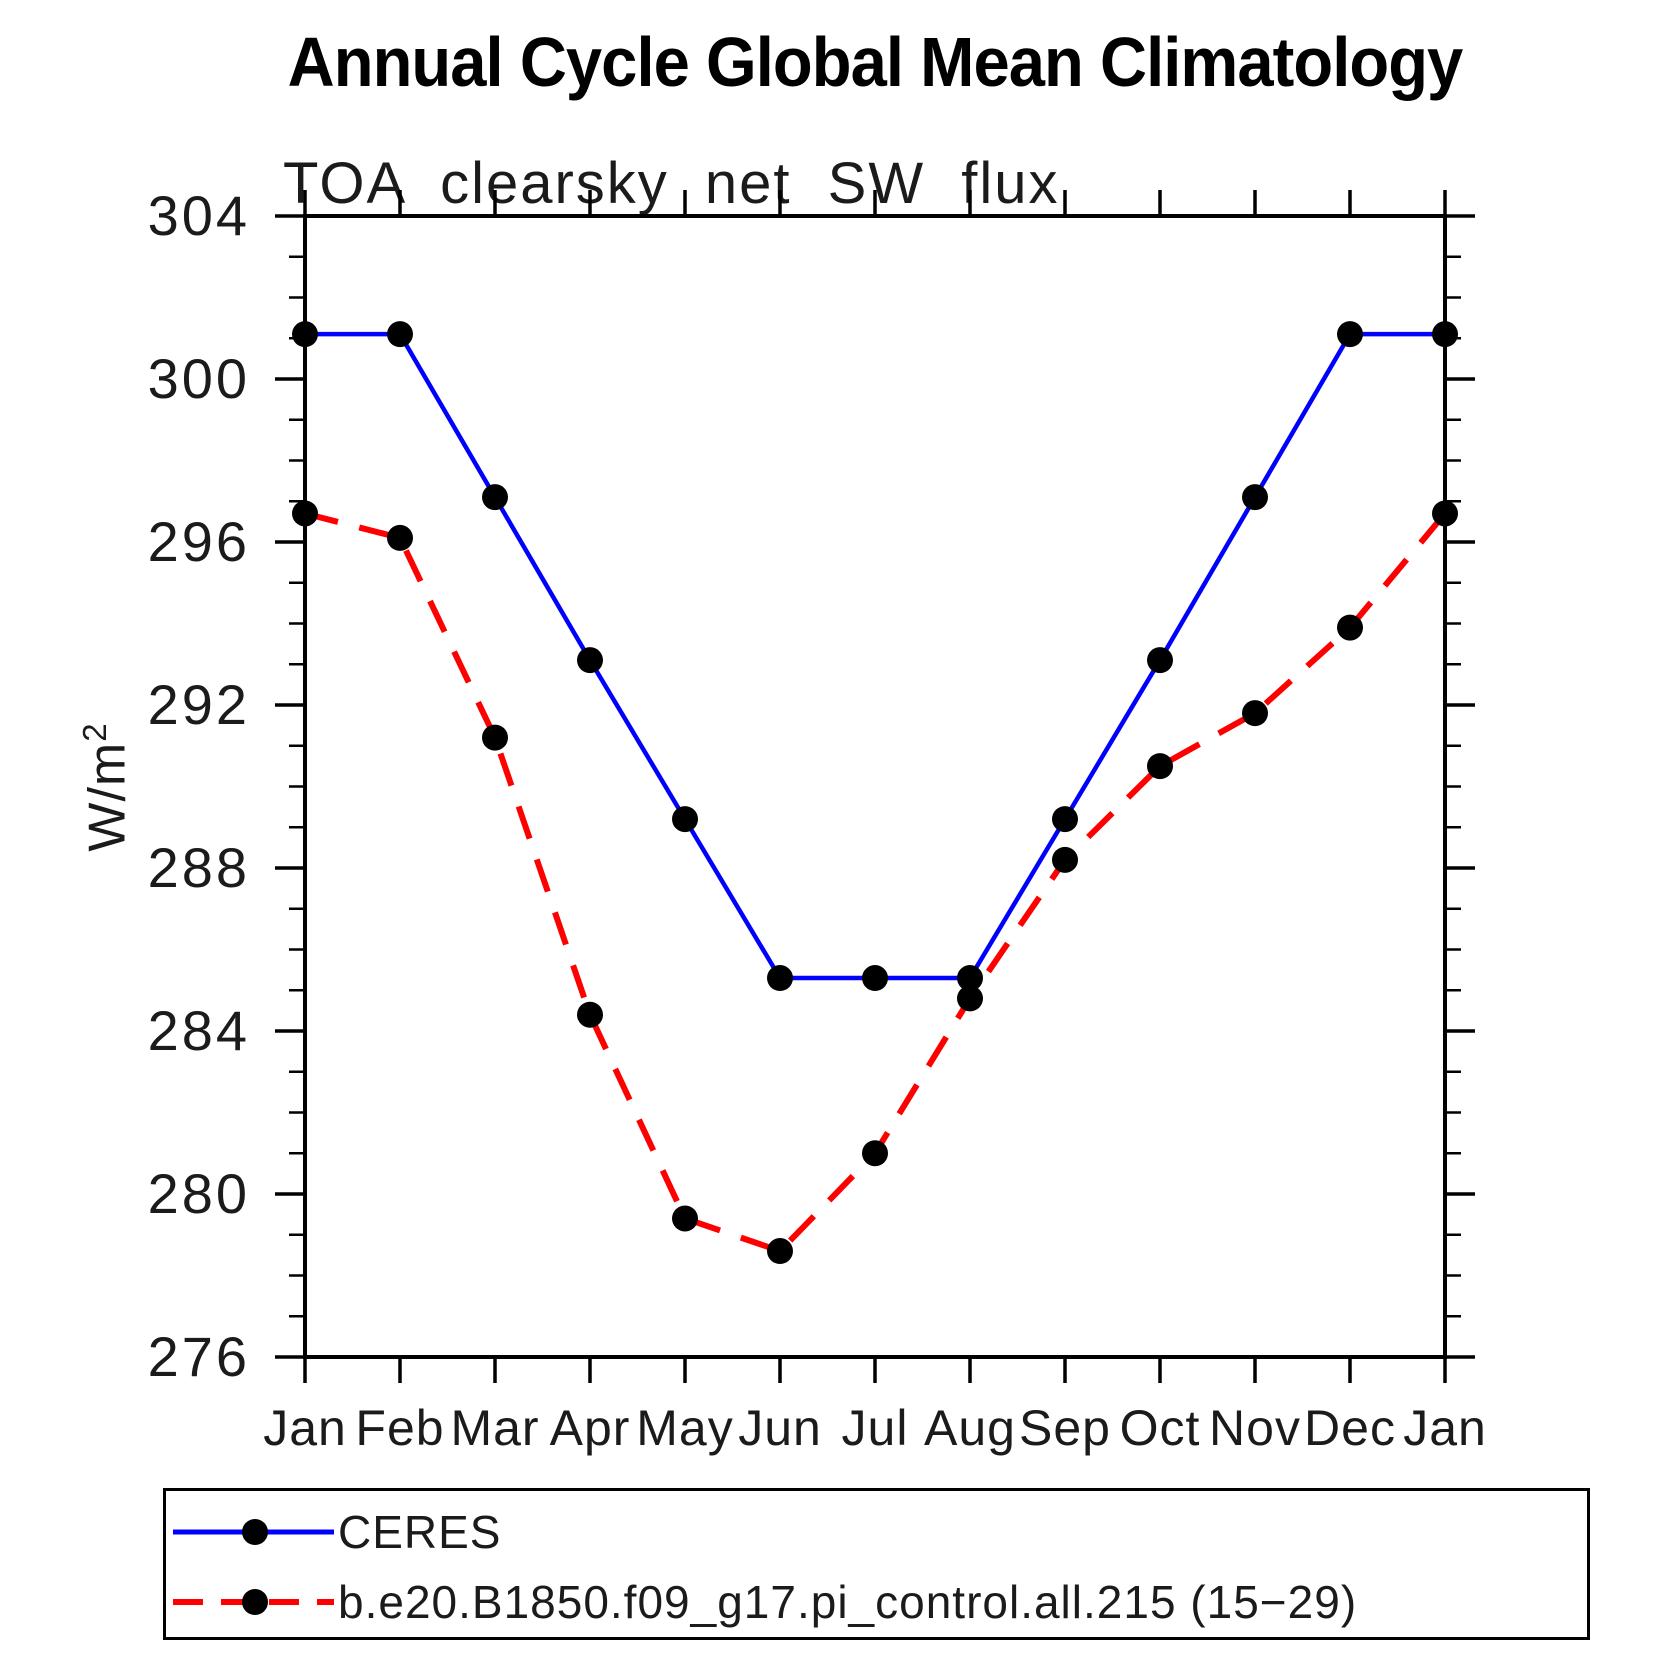  I want to click on x-tick-label-mar-2: Mar, so click(494, 1428).